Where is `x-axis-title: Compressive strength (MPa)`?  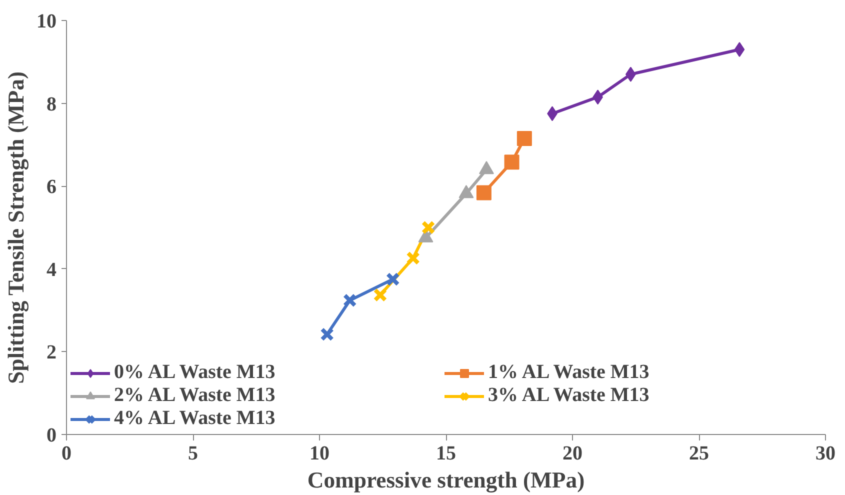 x-axis-title: Compressive strength (MPa) is located at coordinates (446, 480).